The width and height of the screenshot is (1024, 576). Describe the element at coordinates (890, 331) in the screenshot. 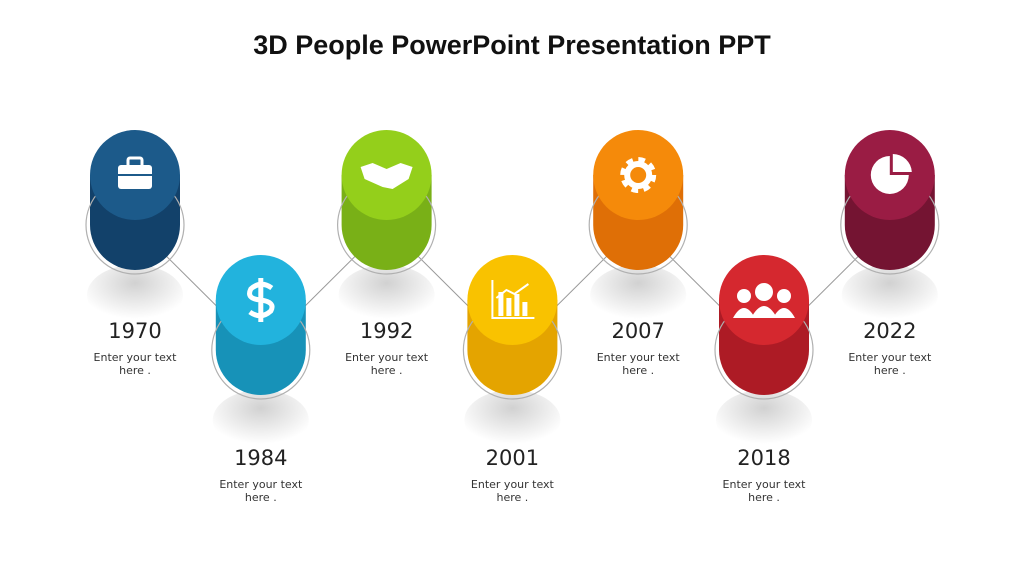

I see `year-label: 2022` at that location.